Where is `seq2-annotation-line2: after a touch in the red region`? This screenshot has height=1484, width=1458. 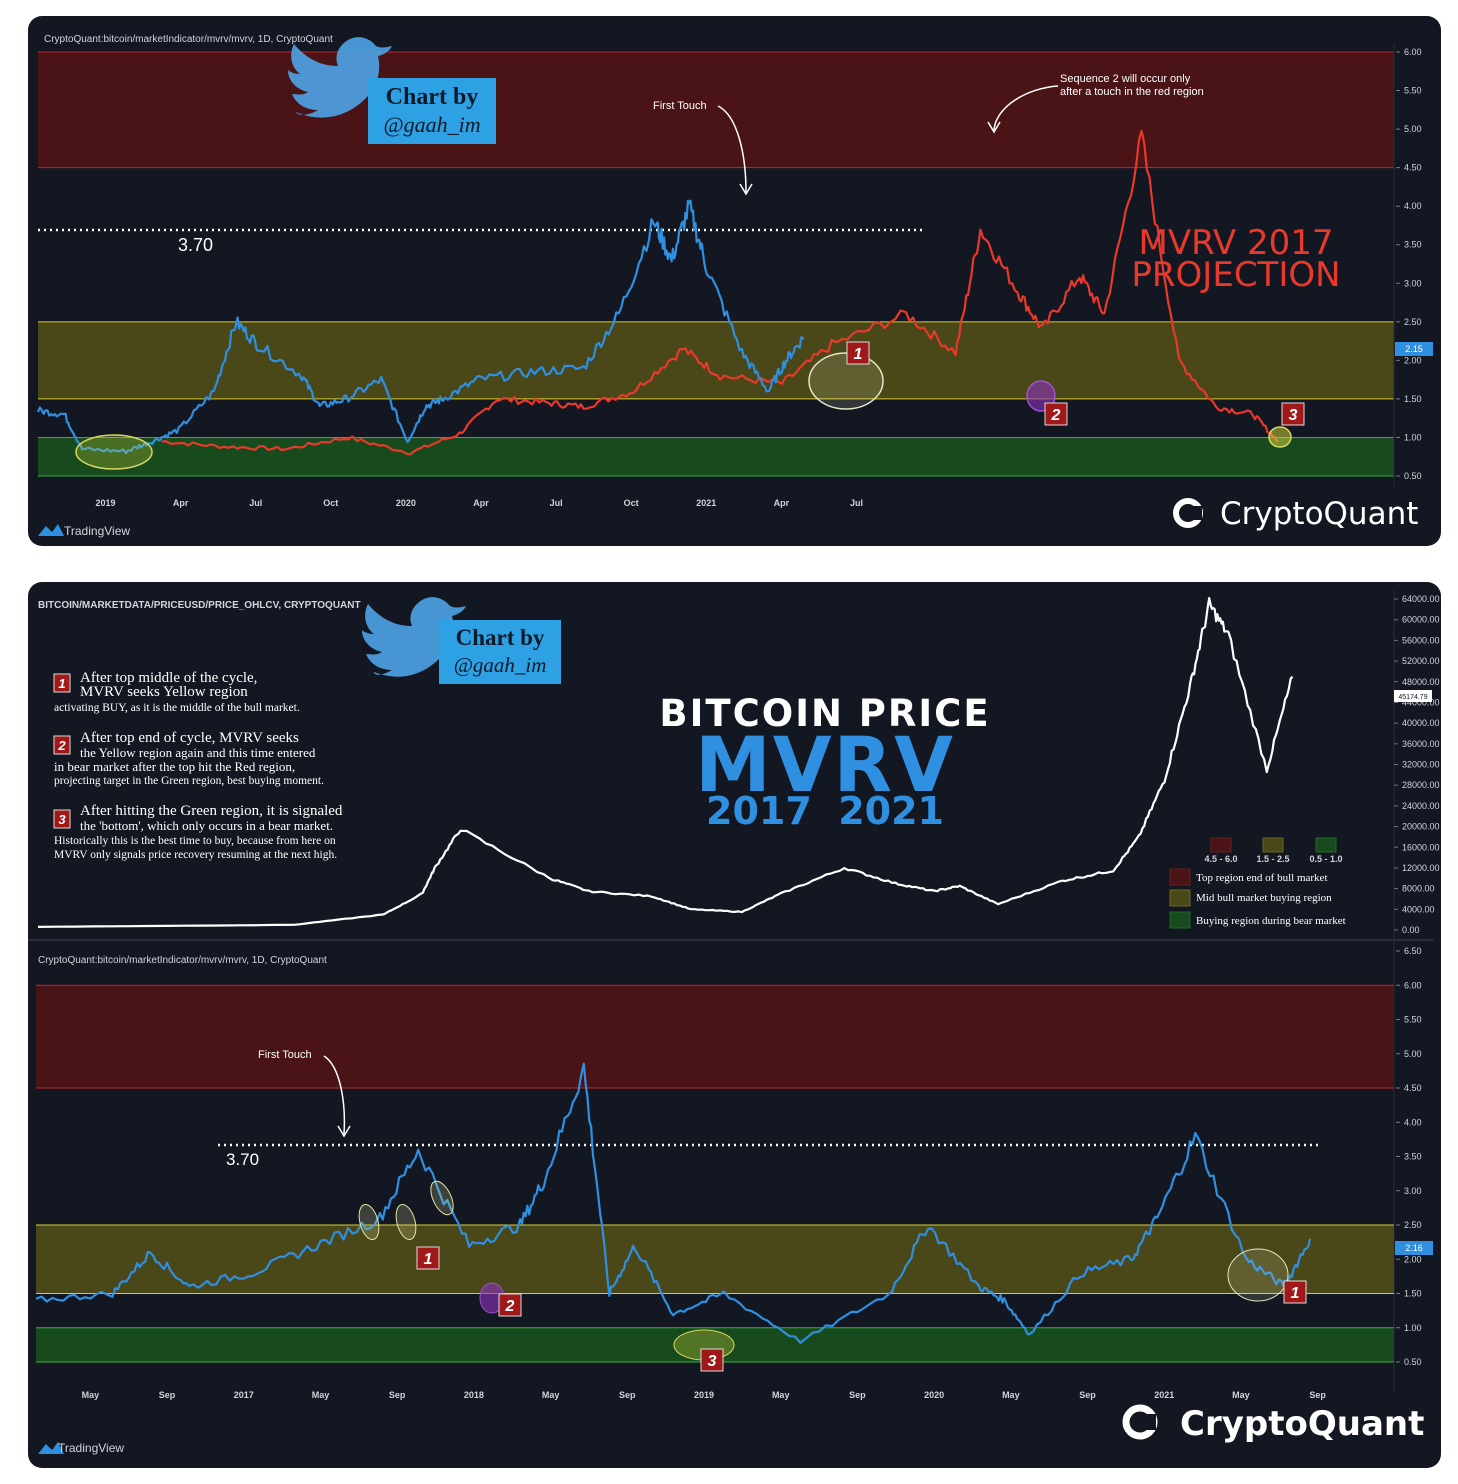
seq2-annotation-line2: after a touch in the red region is located at coordinates (1132, 92).